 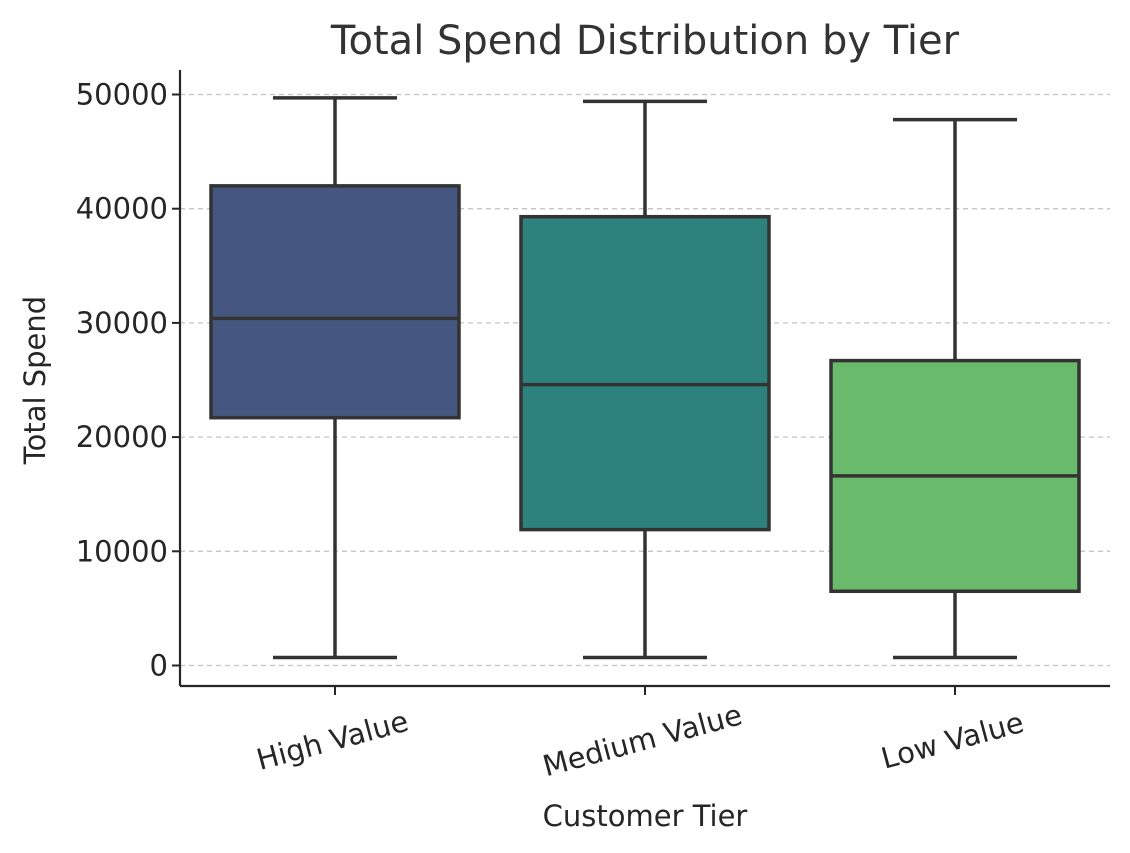 I want to click on x-tick-label: Low Value, so click(x=953, y=740).